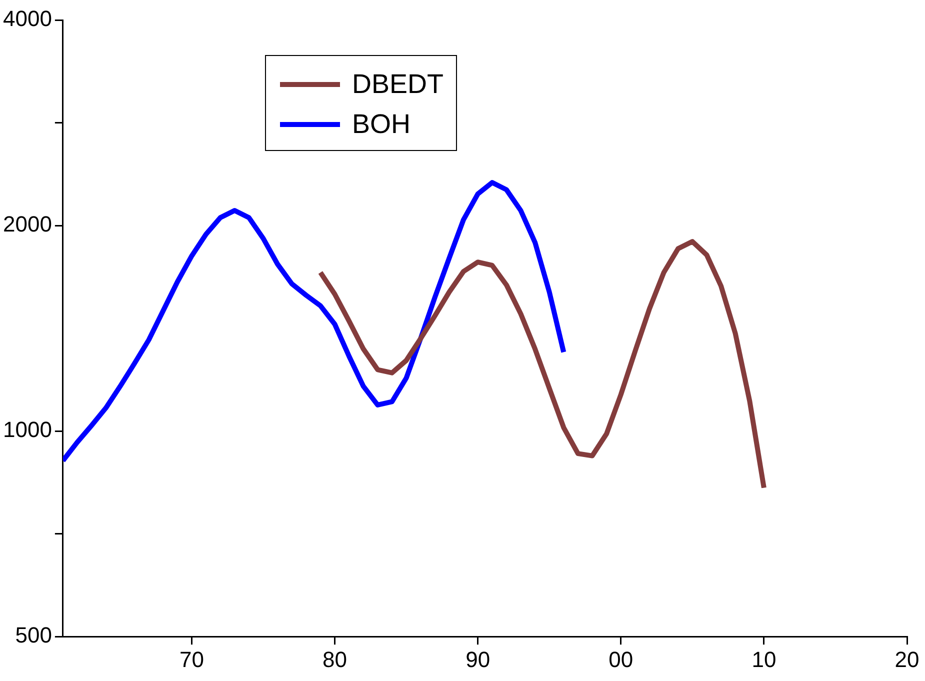  What do you see at coordinates (398, 84) in the screenshot?
I see `legend-label: DBEDT` at bounding box center [398, 84].